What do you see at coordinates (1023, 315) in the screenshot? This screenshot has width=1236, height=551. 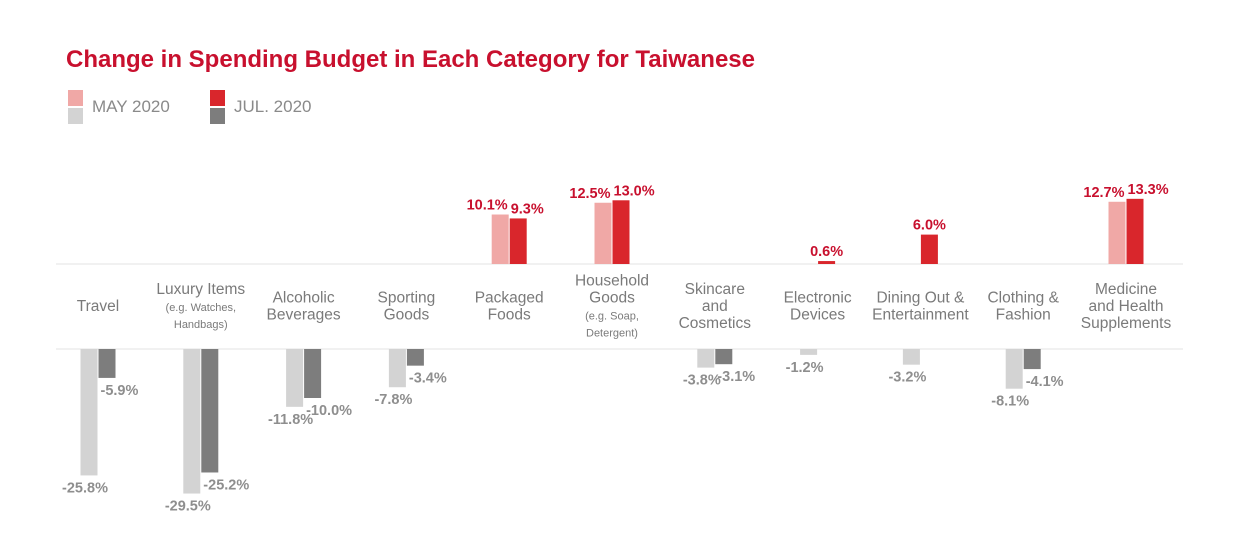 I see `category-label: Fashion` at bounding box center [1023, 315].